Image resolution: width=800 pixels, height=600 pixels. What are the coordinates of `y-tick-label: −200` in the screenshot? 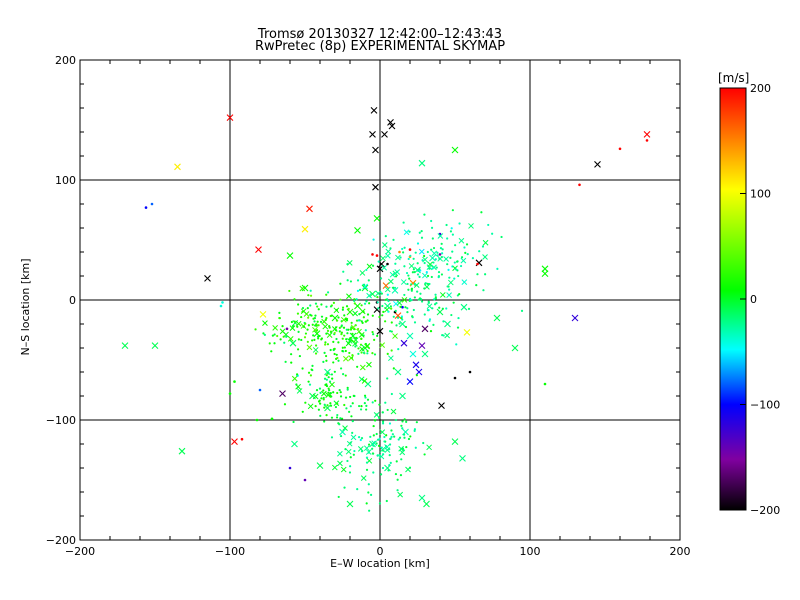 It's located at (61, 540).